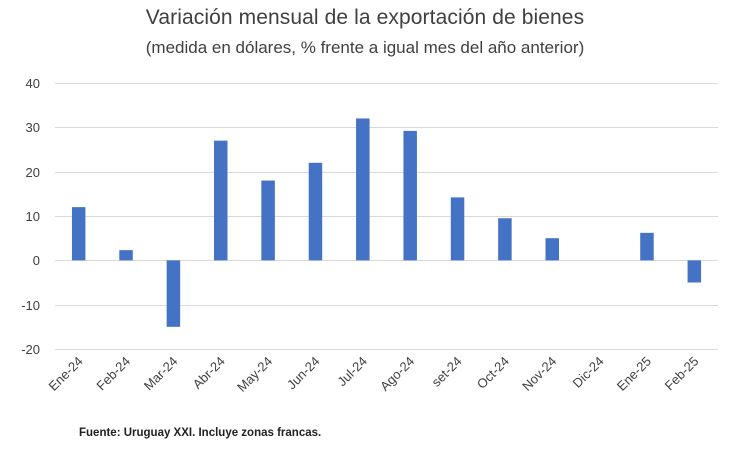 The image size is (730, 450). I want to click on x-tick-label: Abr-24, so click(209, 373).